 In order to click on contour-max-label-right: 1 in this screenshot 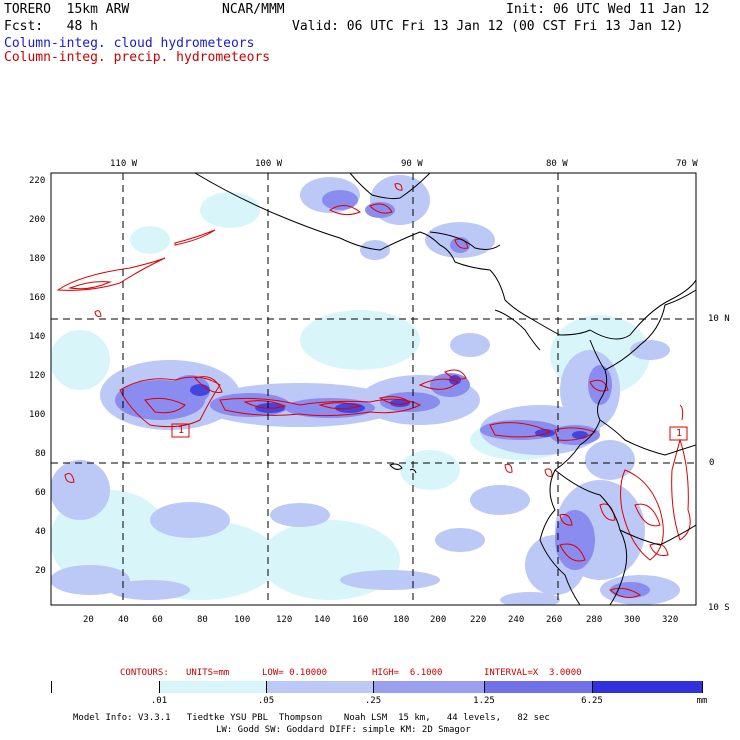, I will do `click(679, 433)`.